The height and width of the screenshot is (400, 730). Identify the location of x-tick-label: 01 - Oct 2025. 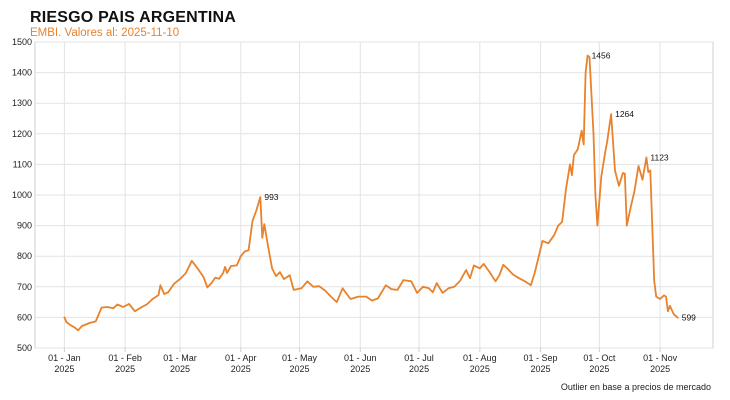
(599, 363).